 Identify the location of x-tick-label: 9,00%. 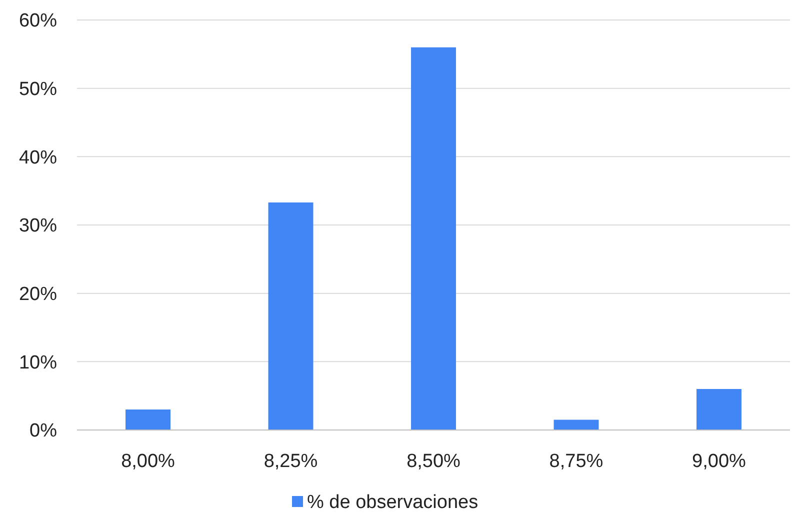
(719, 461).